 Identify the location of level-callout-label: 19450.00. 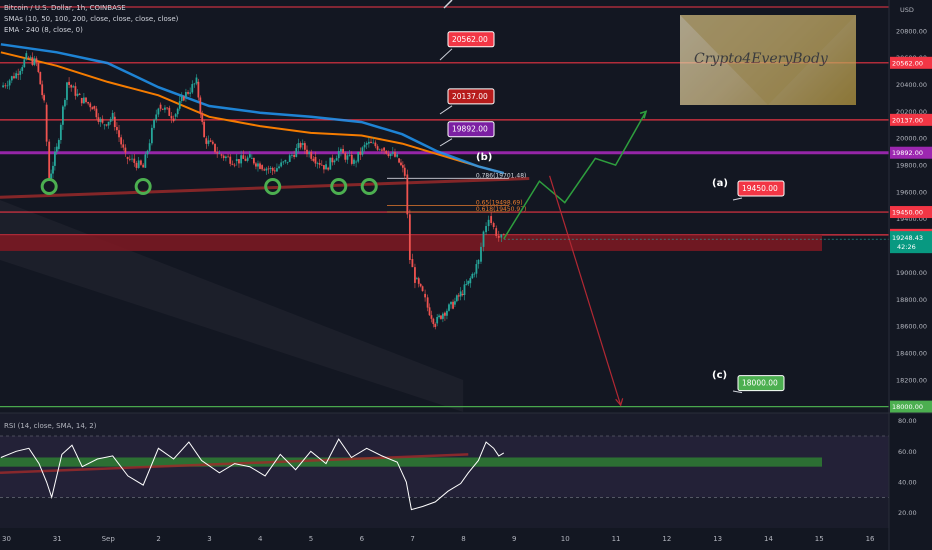
(760, 188).